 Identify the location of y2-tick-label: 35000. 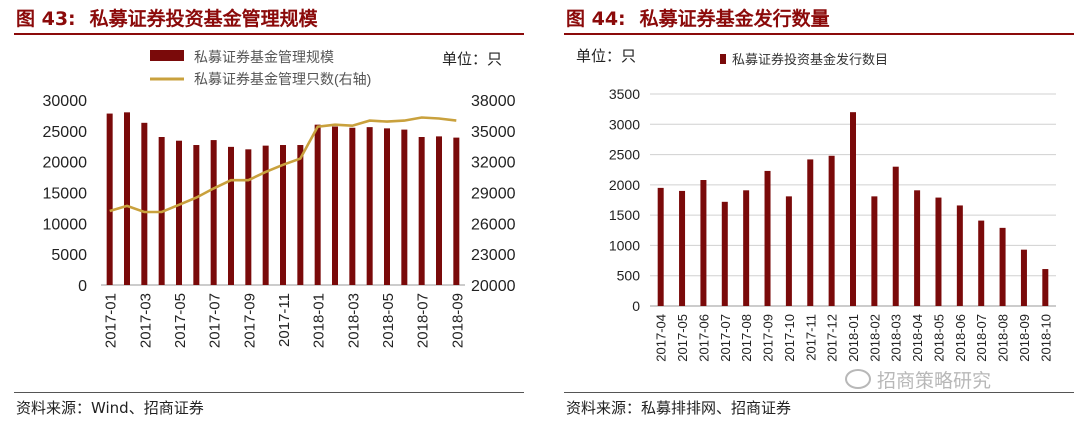
(493, 132).